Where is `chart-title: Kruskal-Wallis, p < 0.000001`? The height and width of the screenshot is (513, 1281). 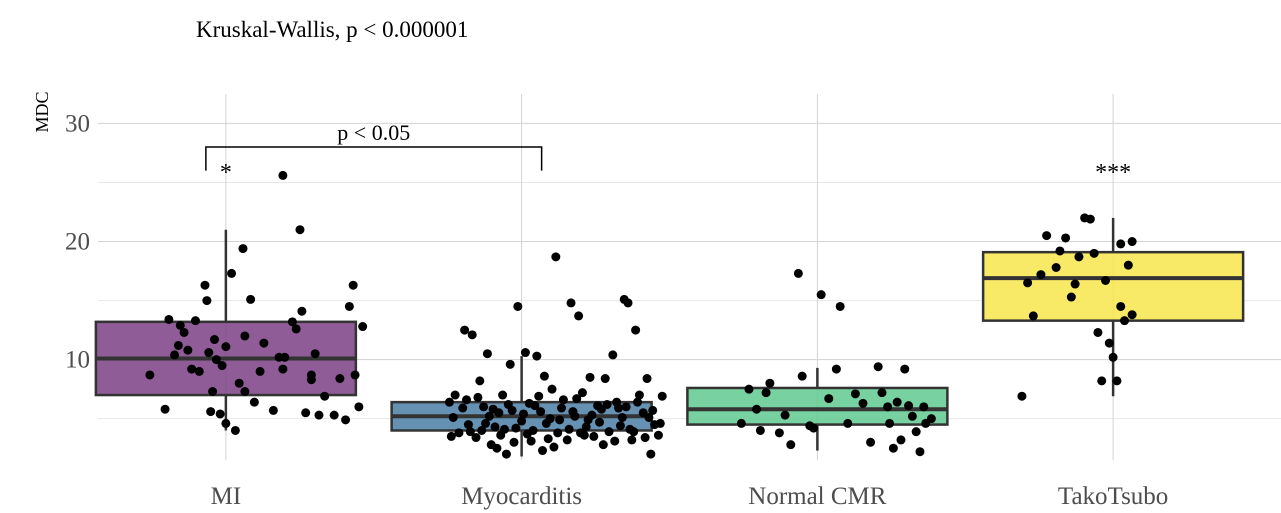
chart-title: Kruskal-Wallis, p < 0.000001 is located at coordinates (332, 29).